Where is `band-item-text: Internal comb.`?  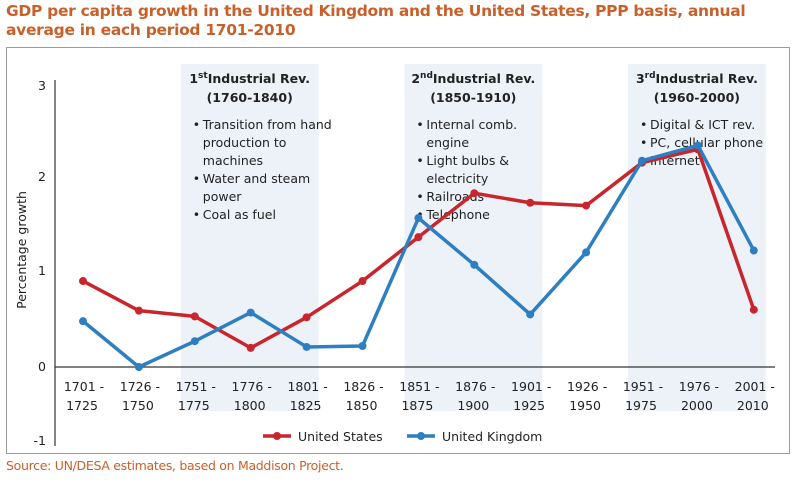
band-item-text: Internal comb. is located at coordinates (471, 124).